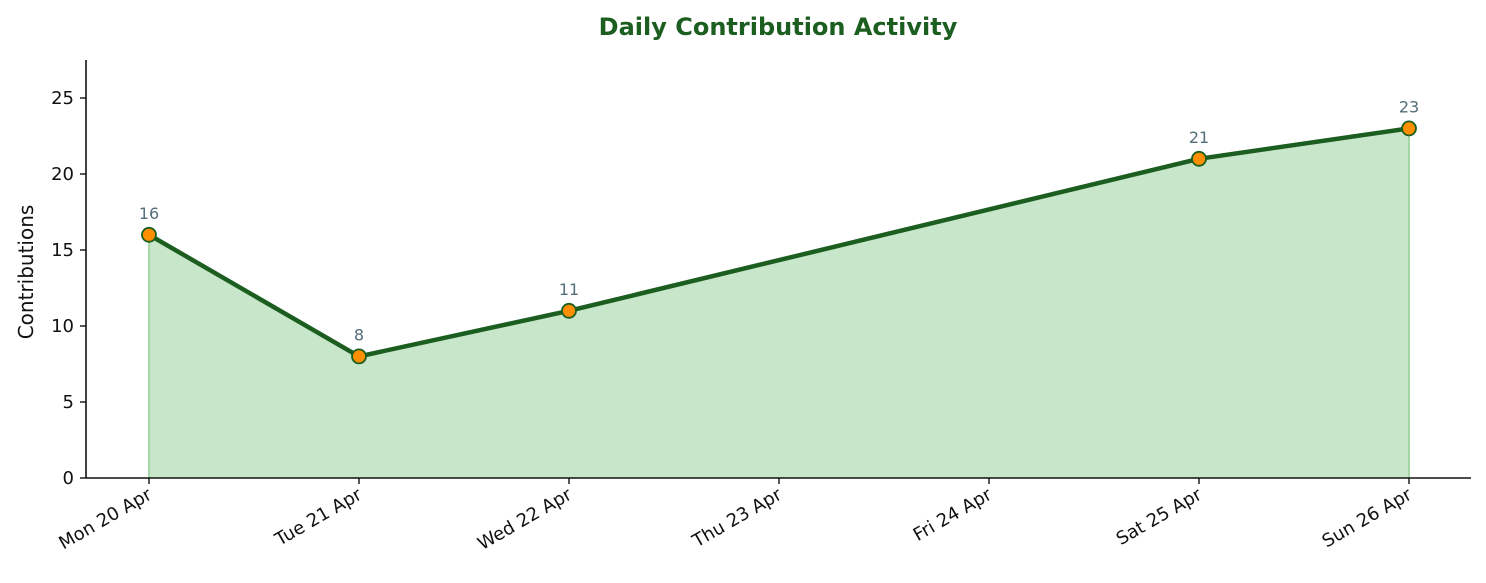 The image size is (1486, 583). I want to click on x-tick-label: Thu 23 Apr, so click(737, 518).